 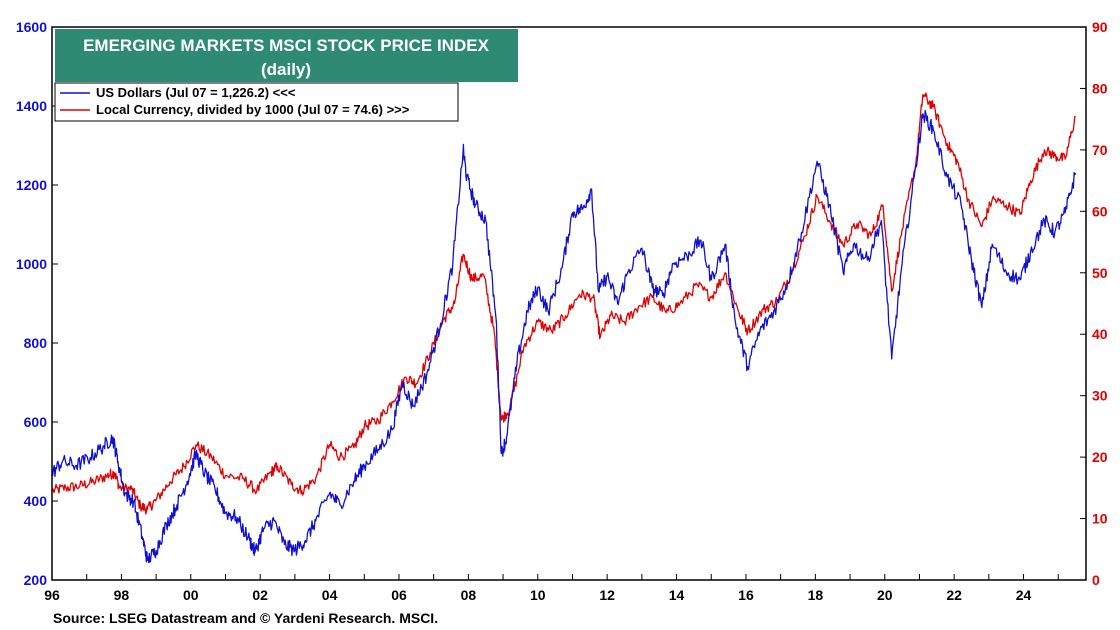 What do you see at coordinates (122, 595) in the screenshot?
I see `x-tick-label: 98` at bounding box center [122, 595].